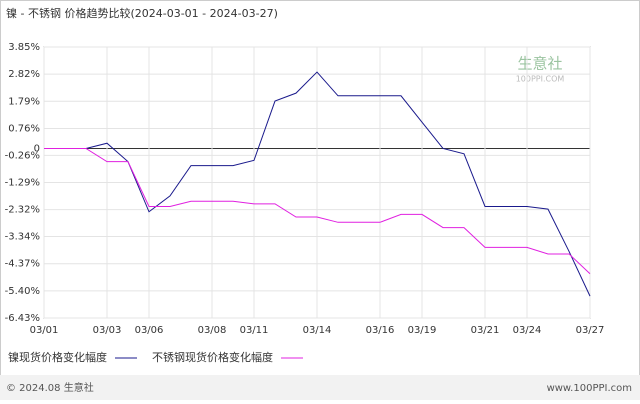 Image resolution: width=640 pixels, height=404 pixels. Describe the element at coordinates (24, 101) in the screenshot. I see `y-tick-label: 1.79%` at that location.